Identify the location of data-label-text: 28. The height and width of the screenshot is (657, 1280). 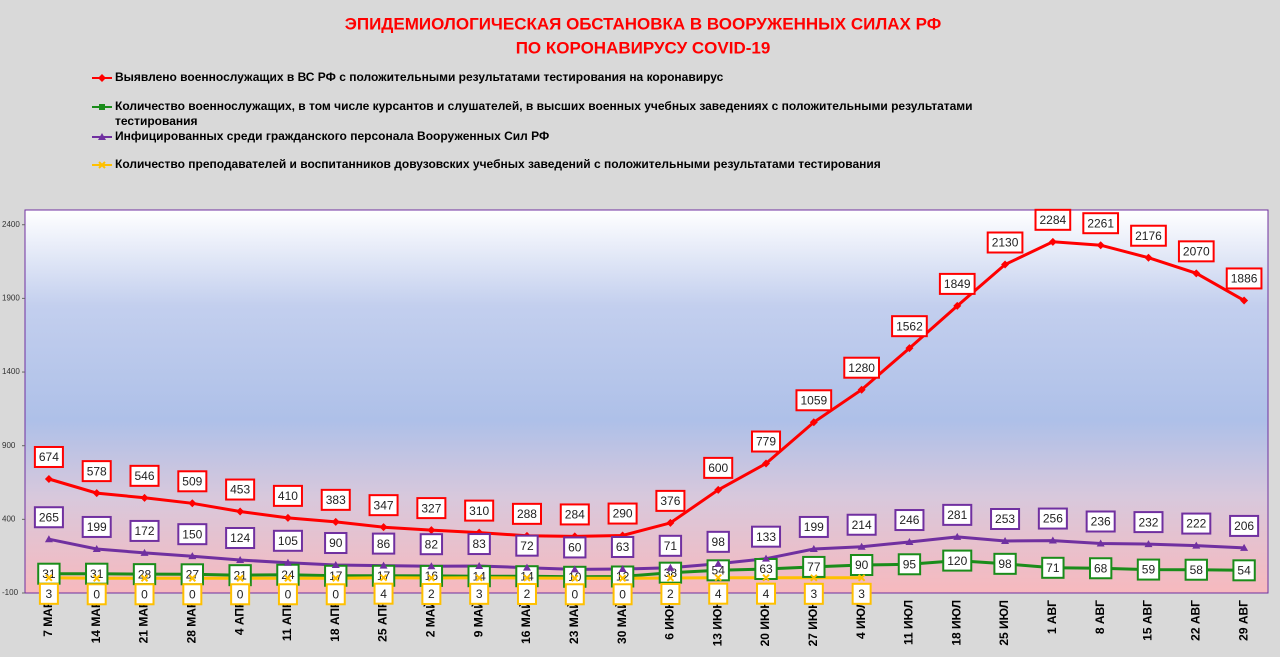
(145, 574).